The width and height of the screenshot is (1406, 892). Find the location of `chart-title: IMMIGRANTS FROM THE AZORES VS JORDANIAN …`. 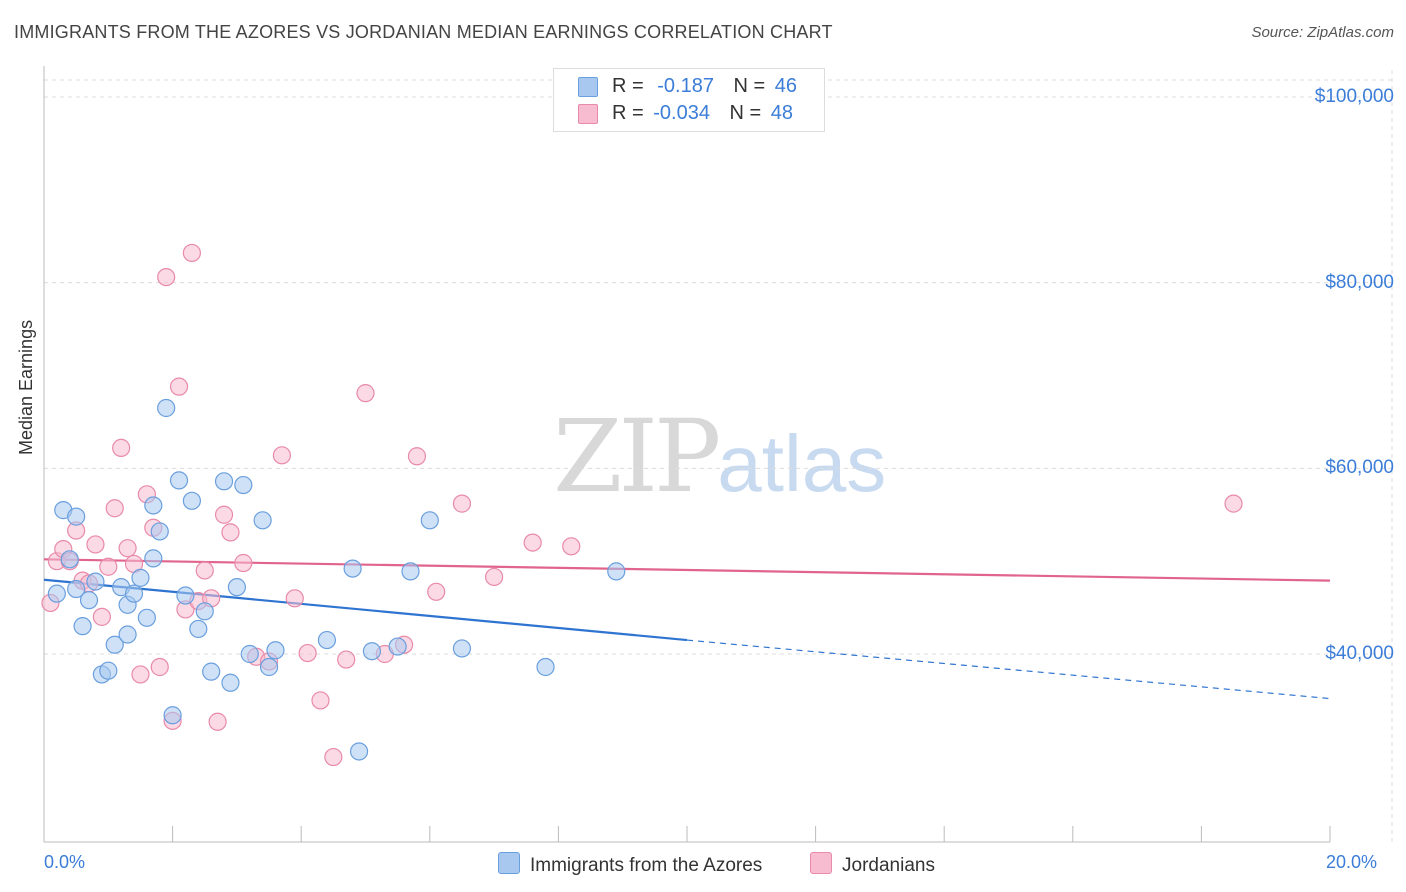

chart-title: IMMIGRANTS FROM THE AZORES VS JORDANIAN … is located at coordinates (423, 32).